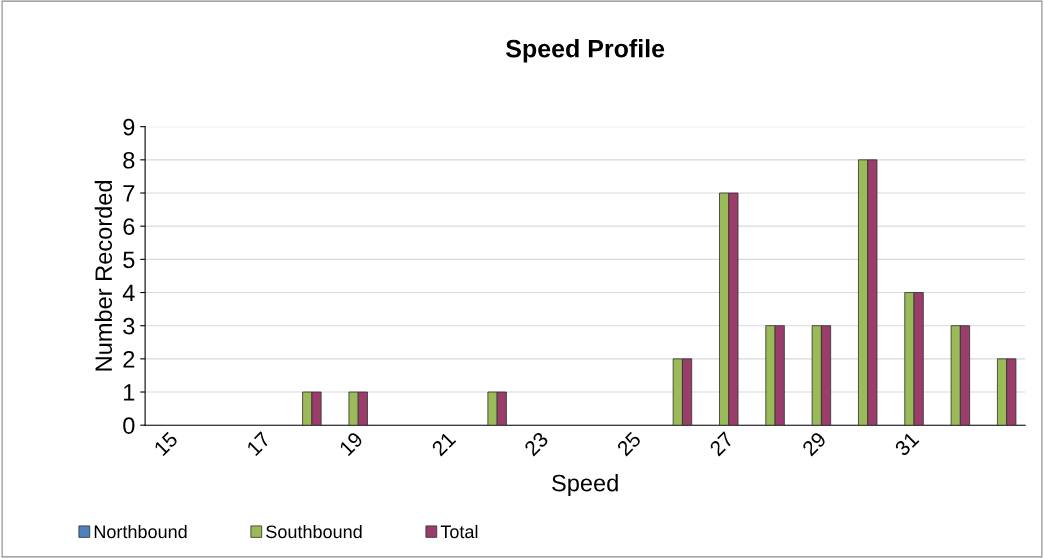  What do you see at coordinates (906, 444) in the screenshot?
I see `x-tick-label: 31` at bounding box center [906, 444].